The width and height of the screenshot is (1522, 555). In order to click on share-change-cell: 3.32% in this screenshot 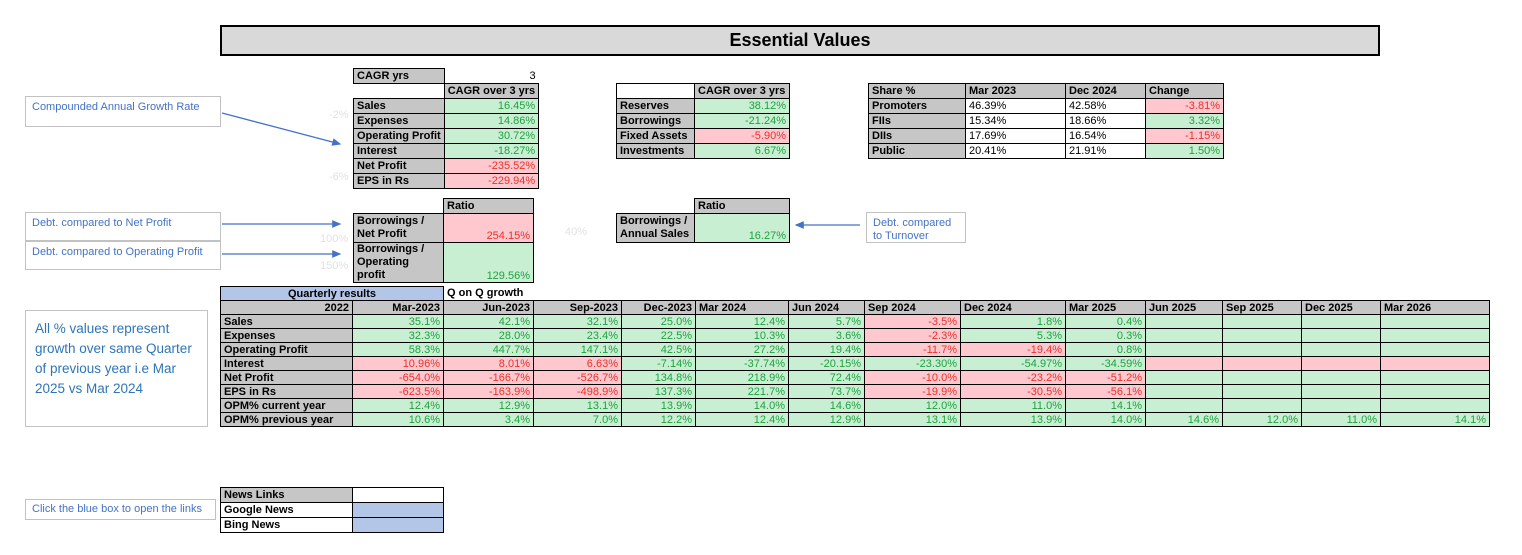, I will do `click(1184, 121)`.